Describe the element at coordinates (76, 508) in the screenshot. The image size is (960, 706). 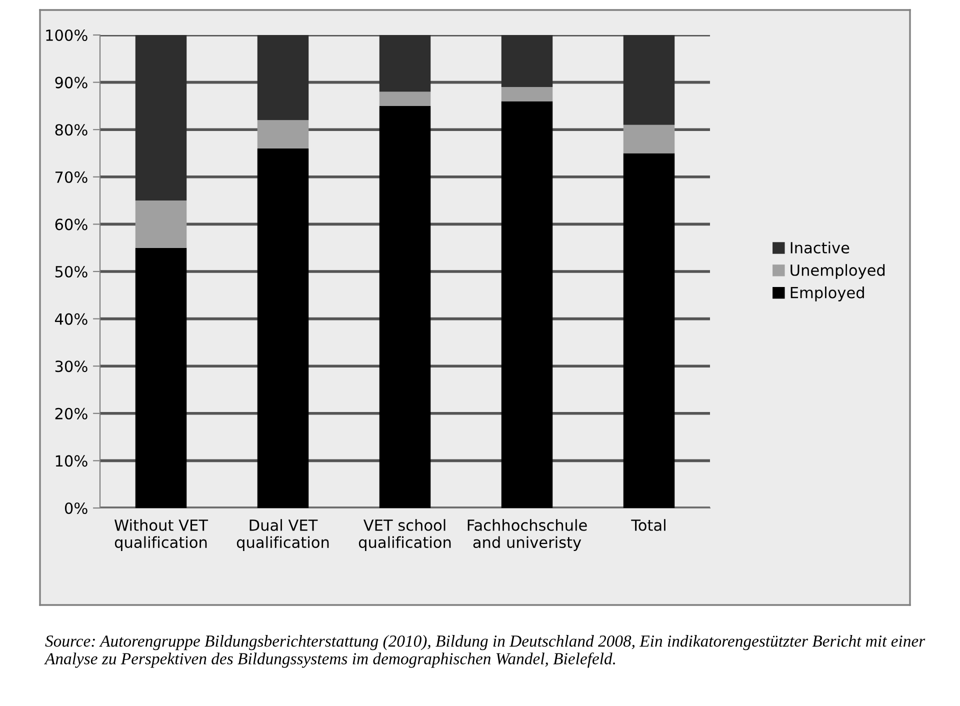
I see `y-tick-label: 0%` at that location.